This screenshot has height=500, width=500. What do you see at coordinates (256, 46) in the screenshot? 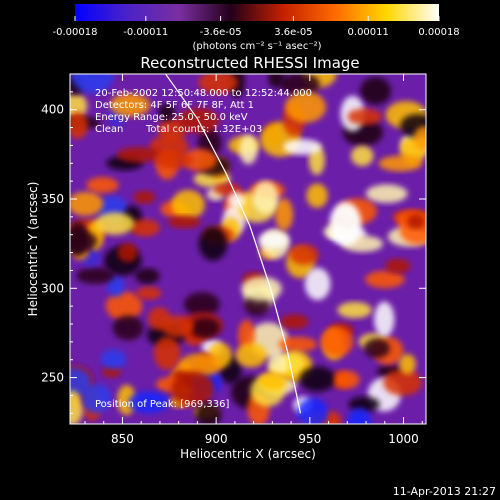
I see `colorbar-unit-label: (photons cm⁻² s⁻¹ asec⁻²)` at bounding box center [256, 46].